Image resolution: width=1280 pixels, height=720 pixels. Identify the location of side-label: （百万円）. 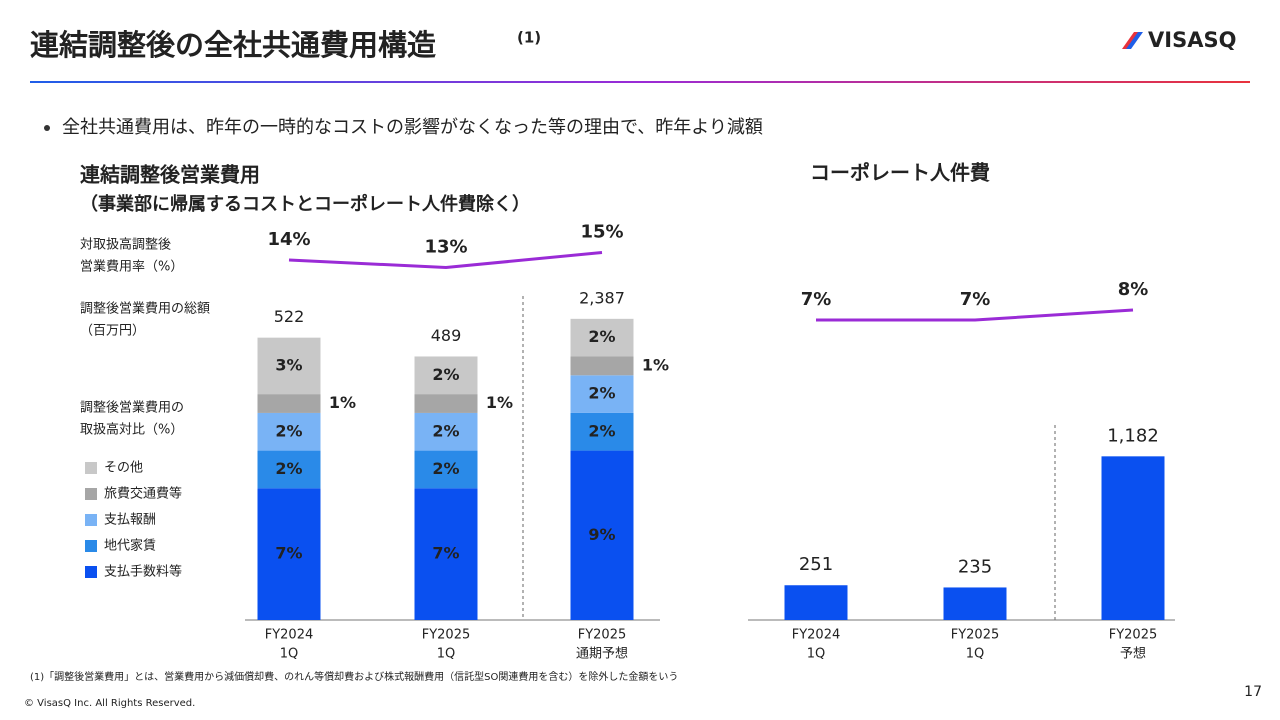
(112, 331).